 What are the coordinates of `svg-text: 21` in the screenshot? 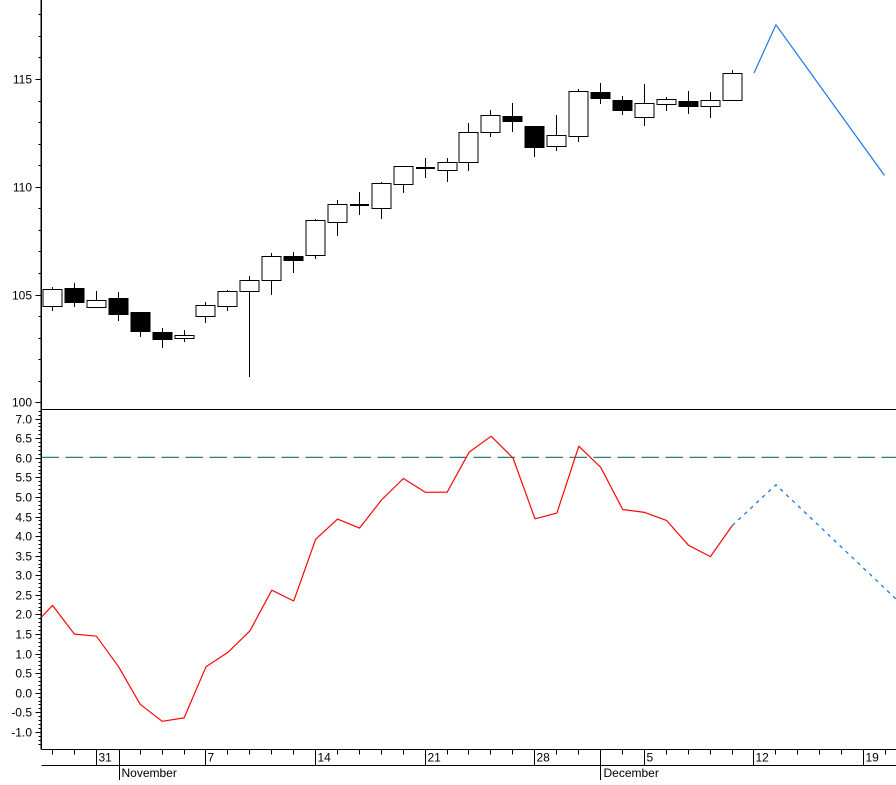 It's located at (435, 758).